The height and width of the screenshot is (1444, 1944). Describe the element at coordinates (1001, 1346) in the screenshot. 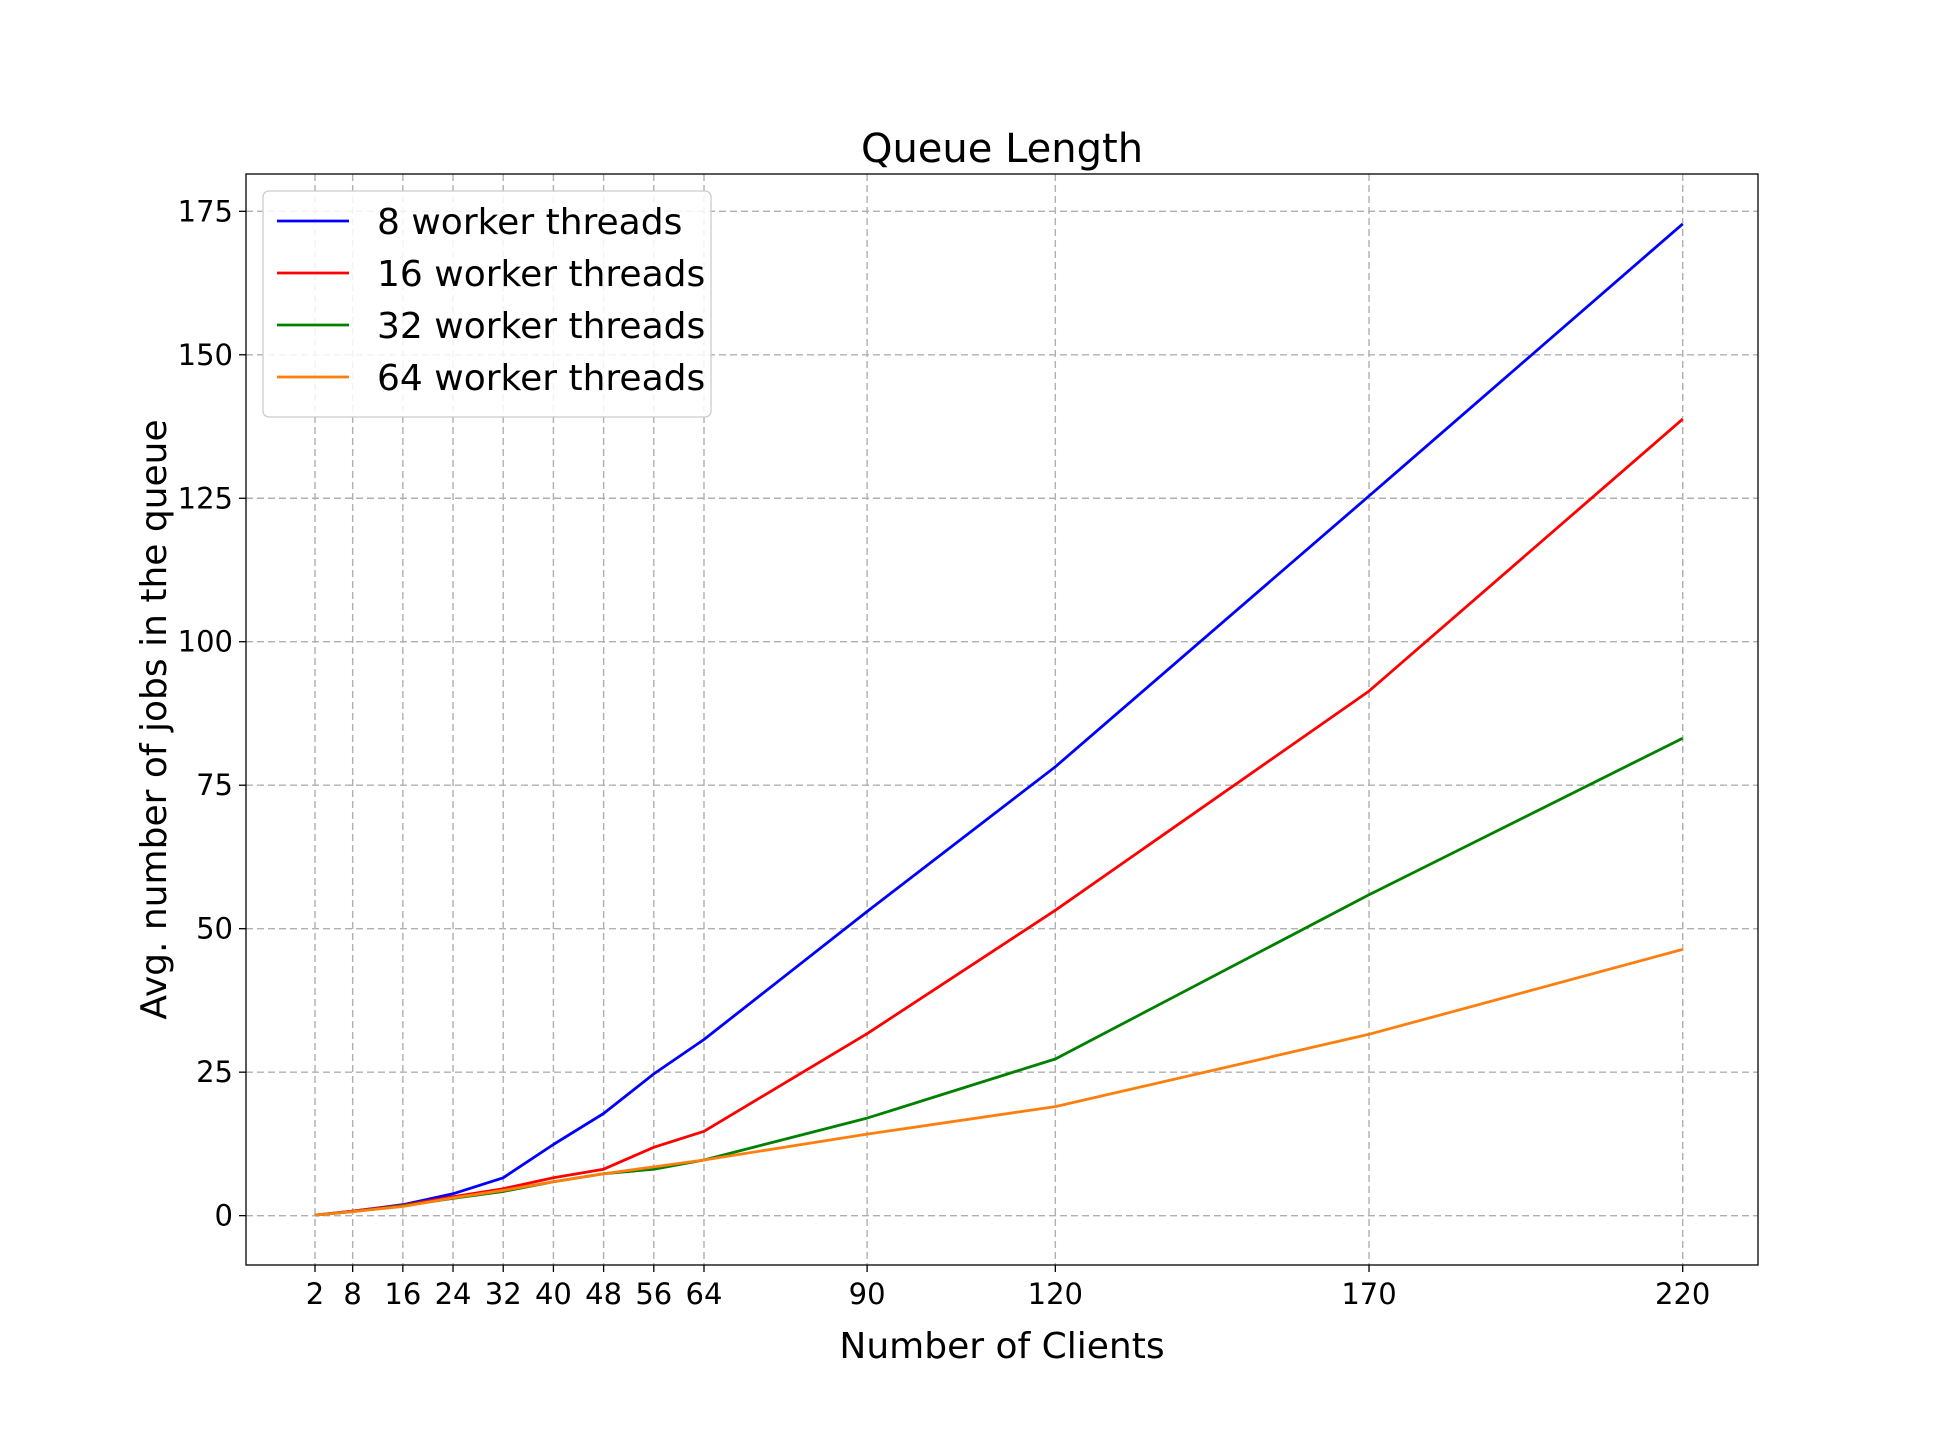

I see `x-axis-label: Number of Clients` at that location.